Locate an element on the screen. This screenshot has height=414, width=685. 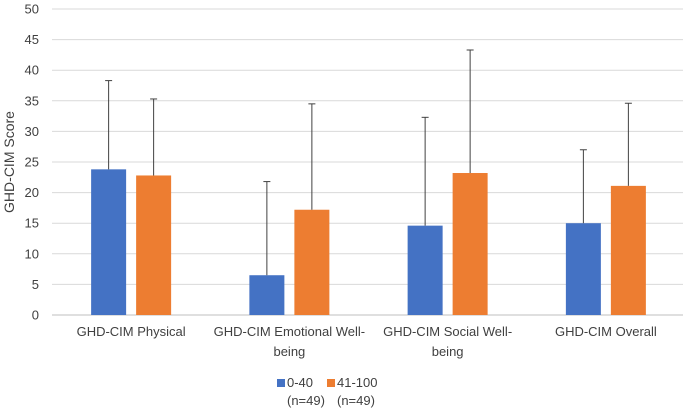
x-tick-label-cat1-line0: GHD-CIM Emotional Well- is located at coordinates (289, 331).